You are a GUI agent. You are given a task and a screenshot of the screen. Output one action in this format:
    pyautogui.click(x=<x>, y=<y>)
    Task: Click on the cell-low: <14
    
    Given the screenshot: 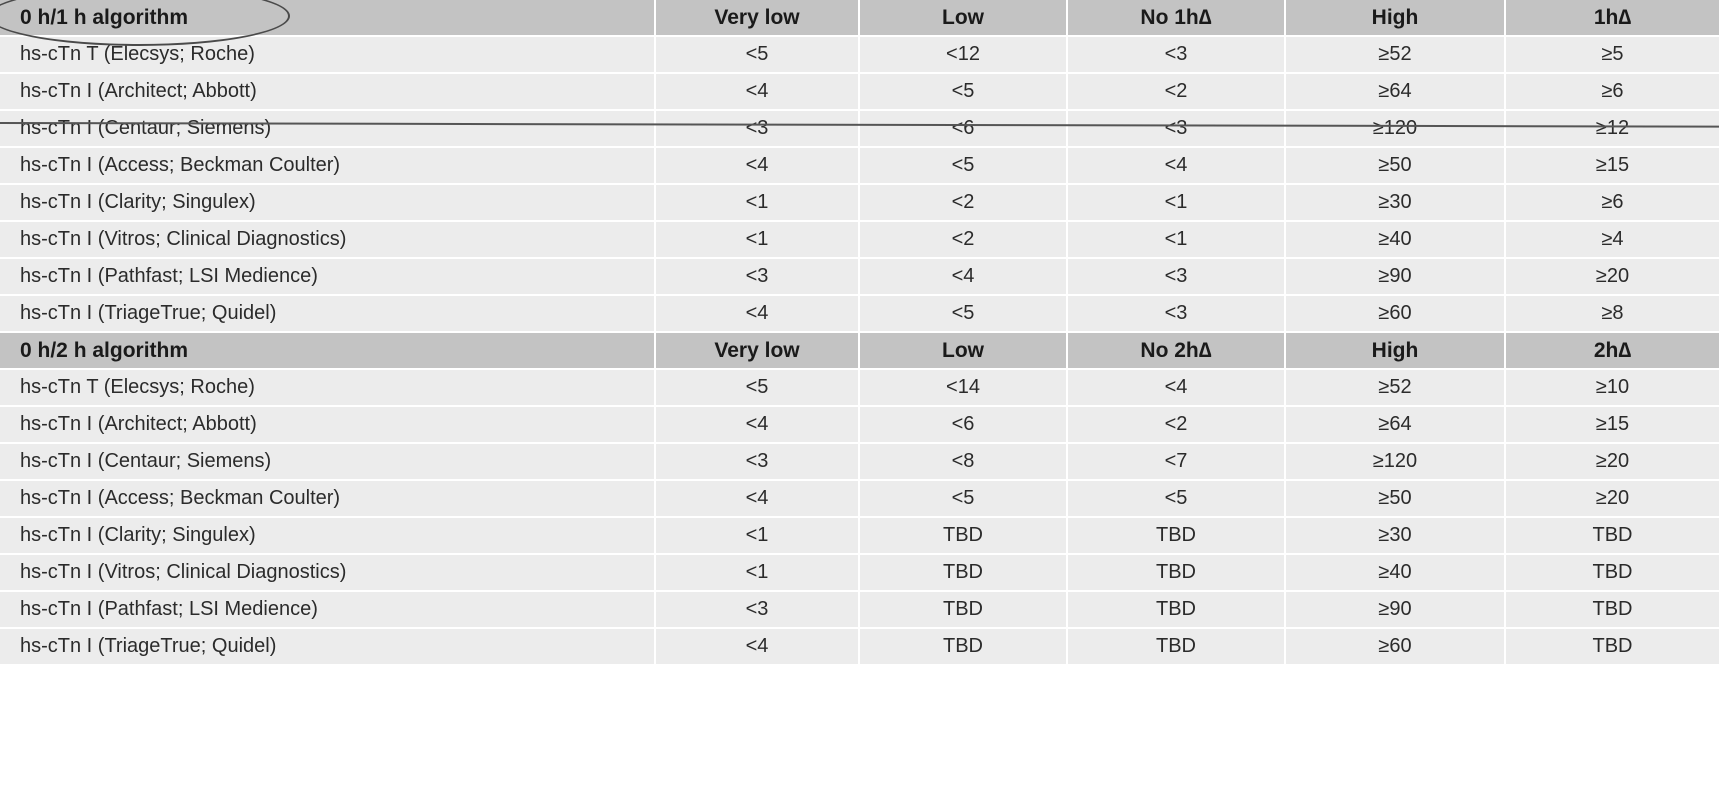 What is the action you would take?
    pyautogui.click(x=964, y=388)
    